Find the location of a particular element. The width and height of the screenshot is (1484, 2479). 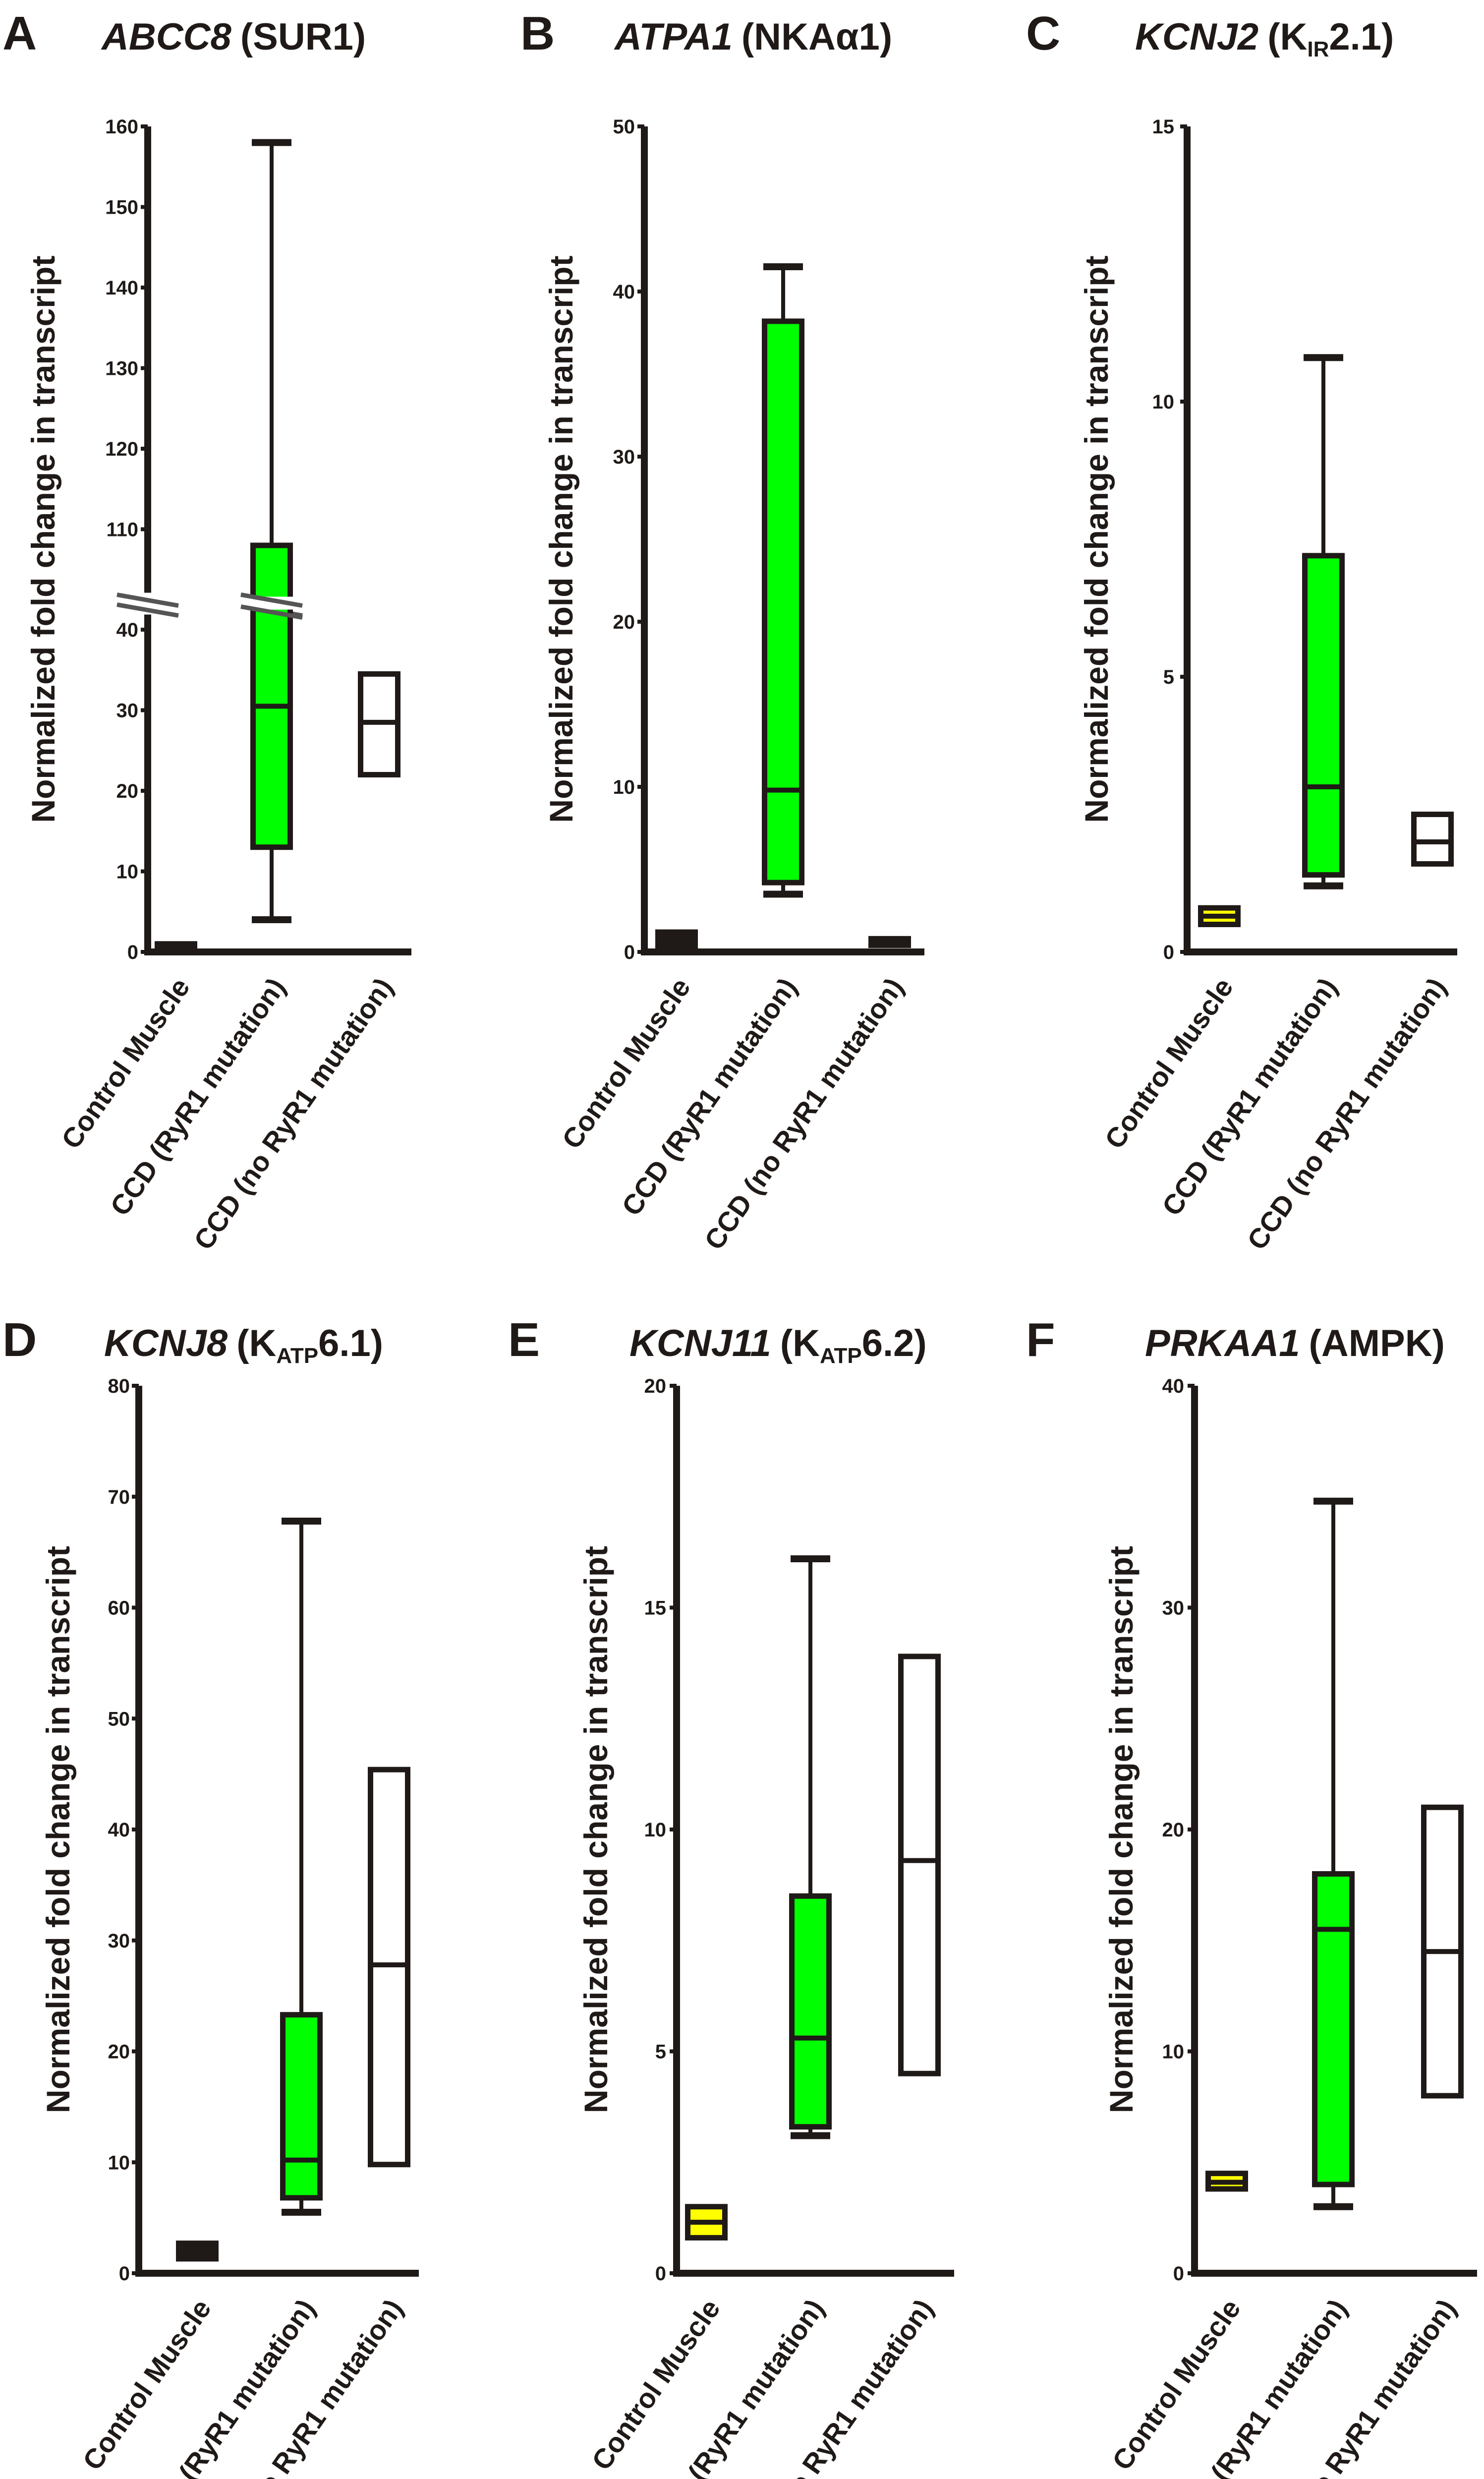

panel-letter: B is located at coordinates (537, 33).